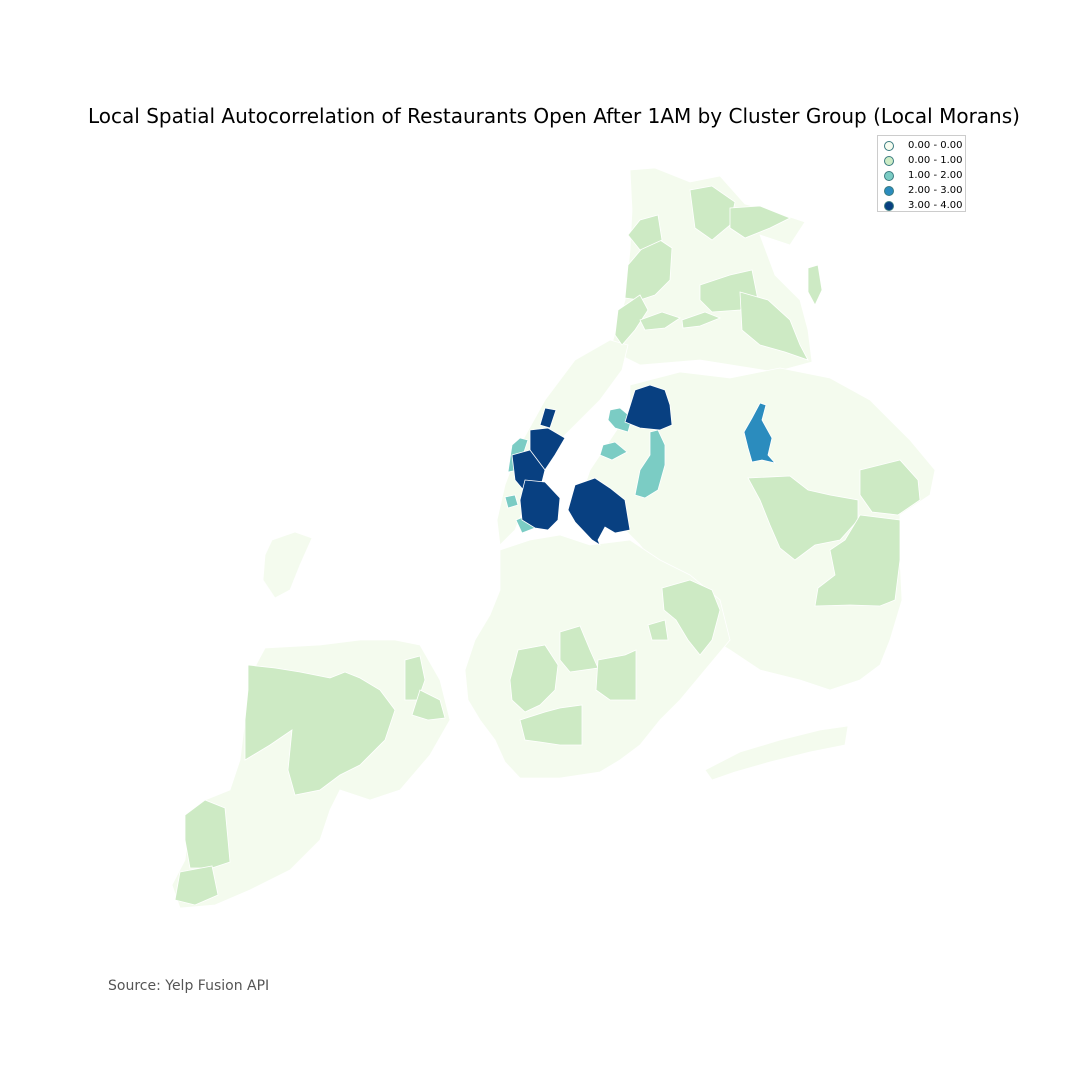 Image resolution: width=1080 pixels, height=1080 pixels. Describe the element at coordinates (415, 678) in the screenshot. I see `staten-area-ne` at that location.